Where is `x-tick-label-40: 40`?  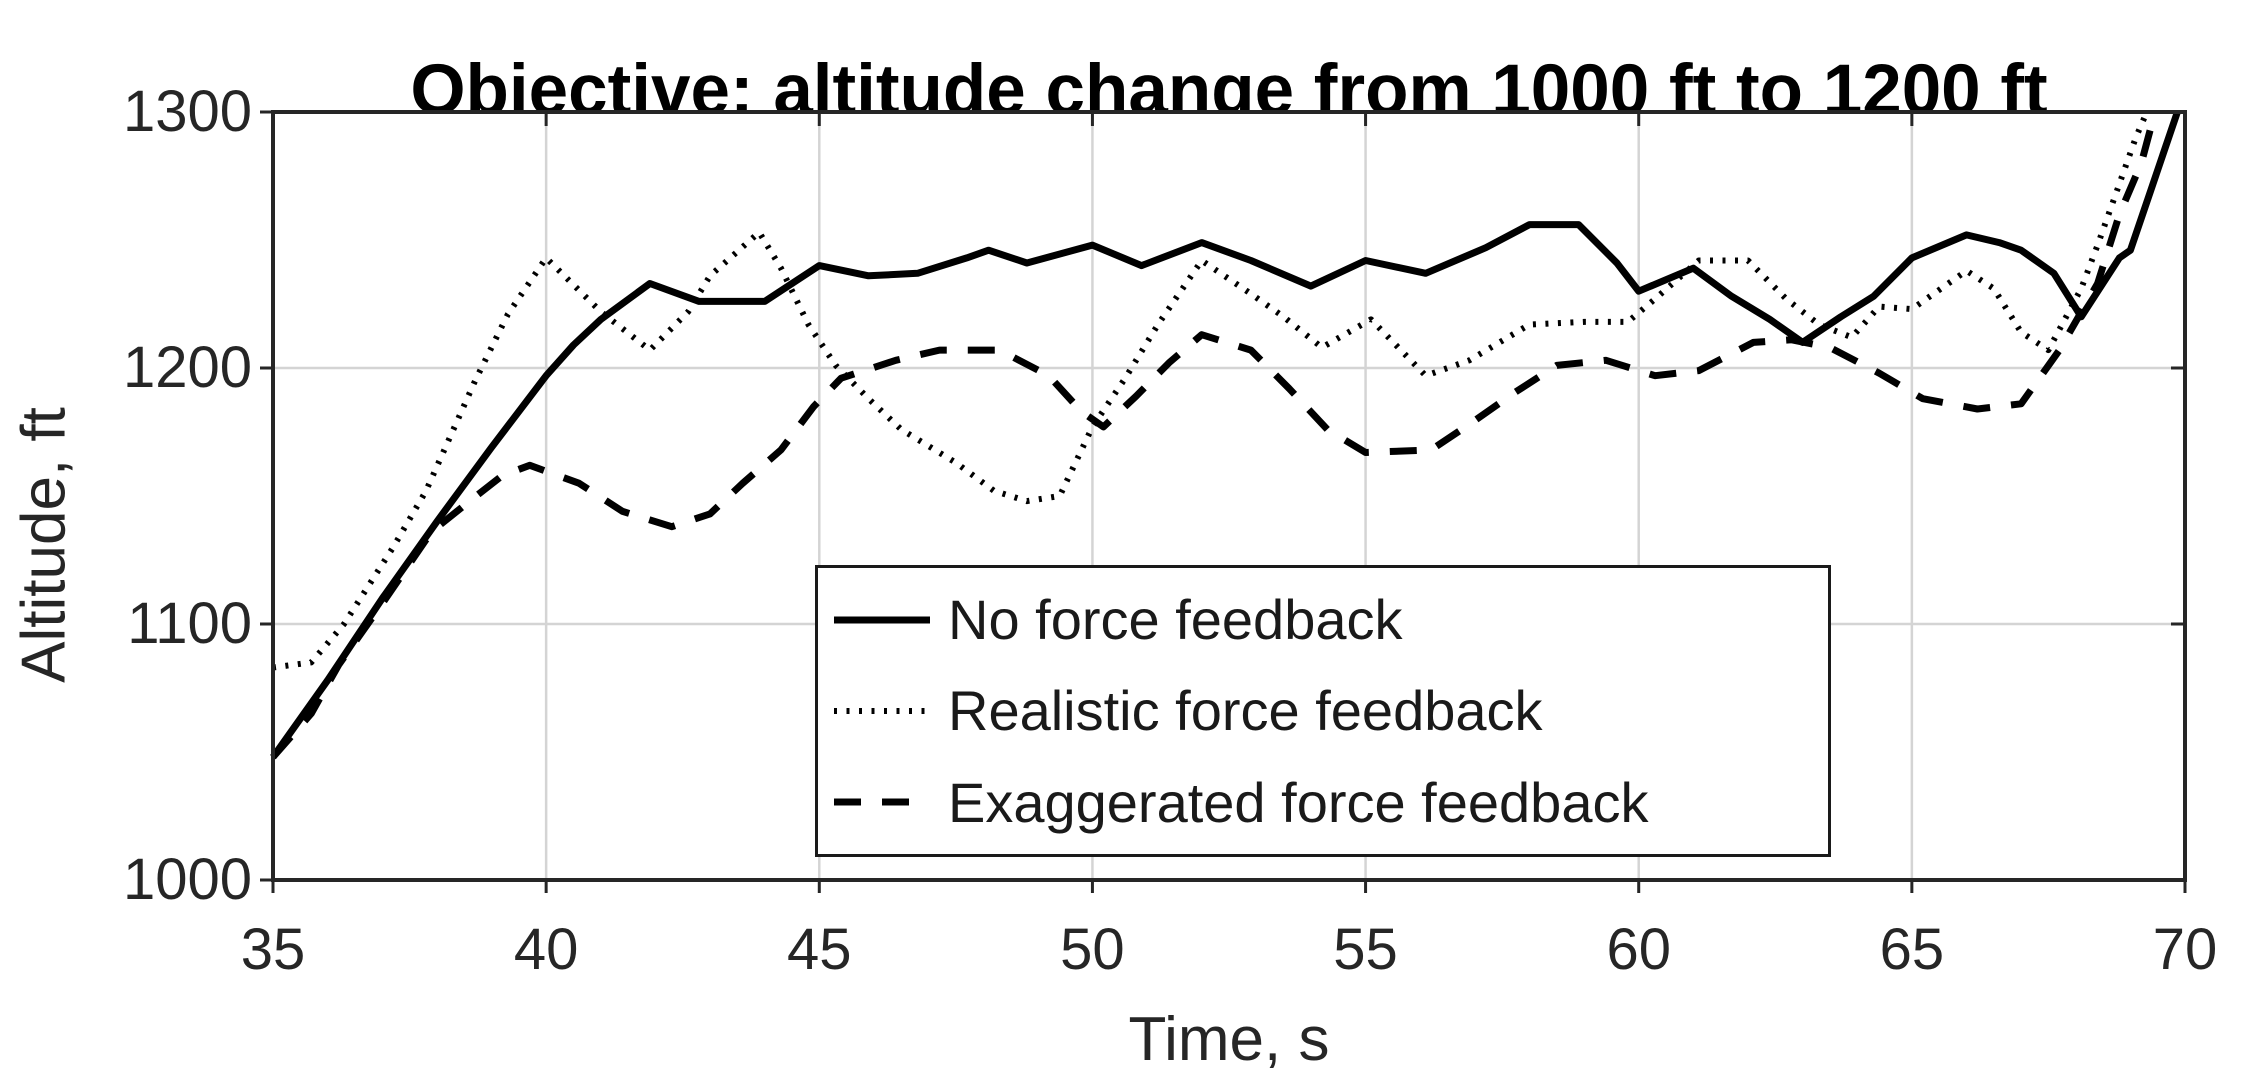
x-tick-label-40: 40 is located at coordinates (546, 949).